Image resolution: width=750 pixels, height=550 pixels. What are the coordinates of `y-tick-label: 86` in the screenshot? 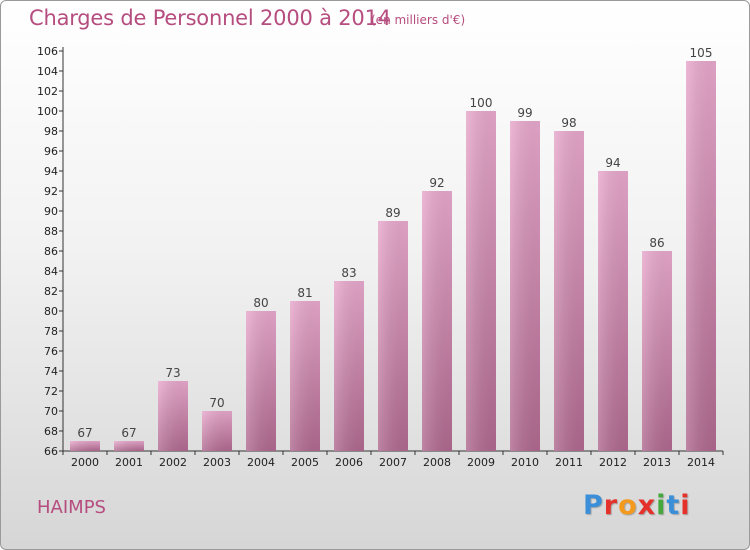 It's located at (51, 251).